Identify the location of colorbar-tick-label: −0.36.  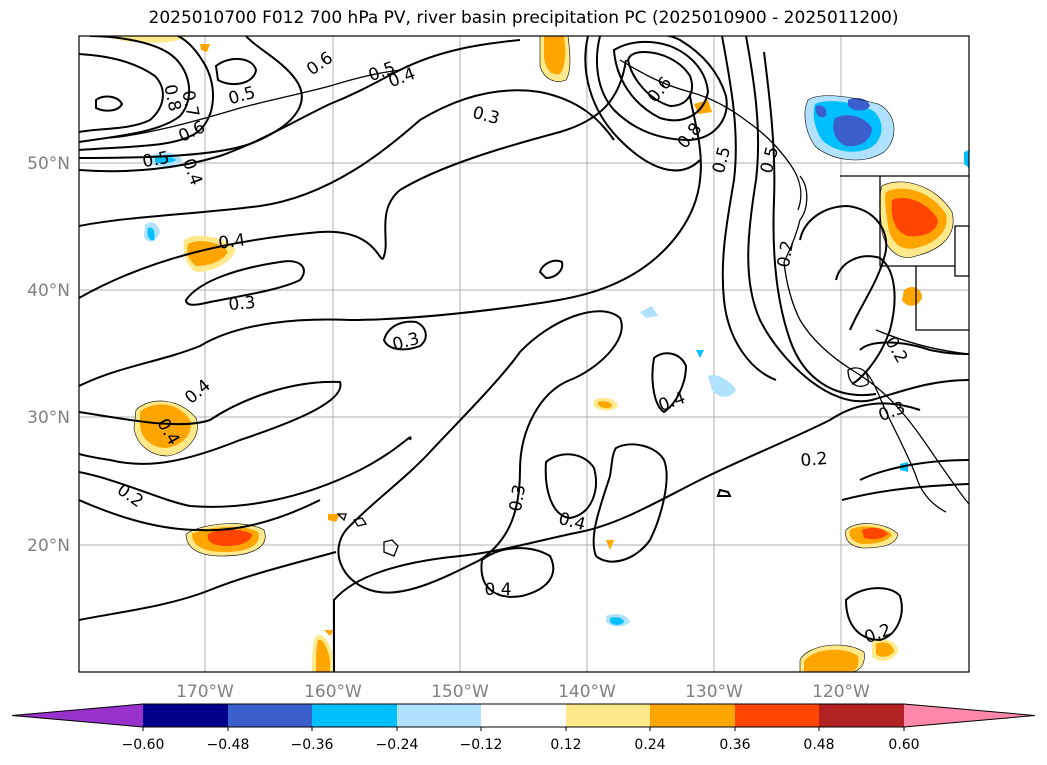
(312, 745).